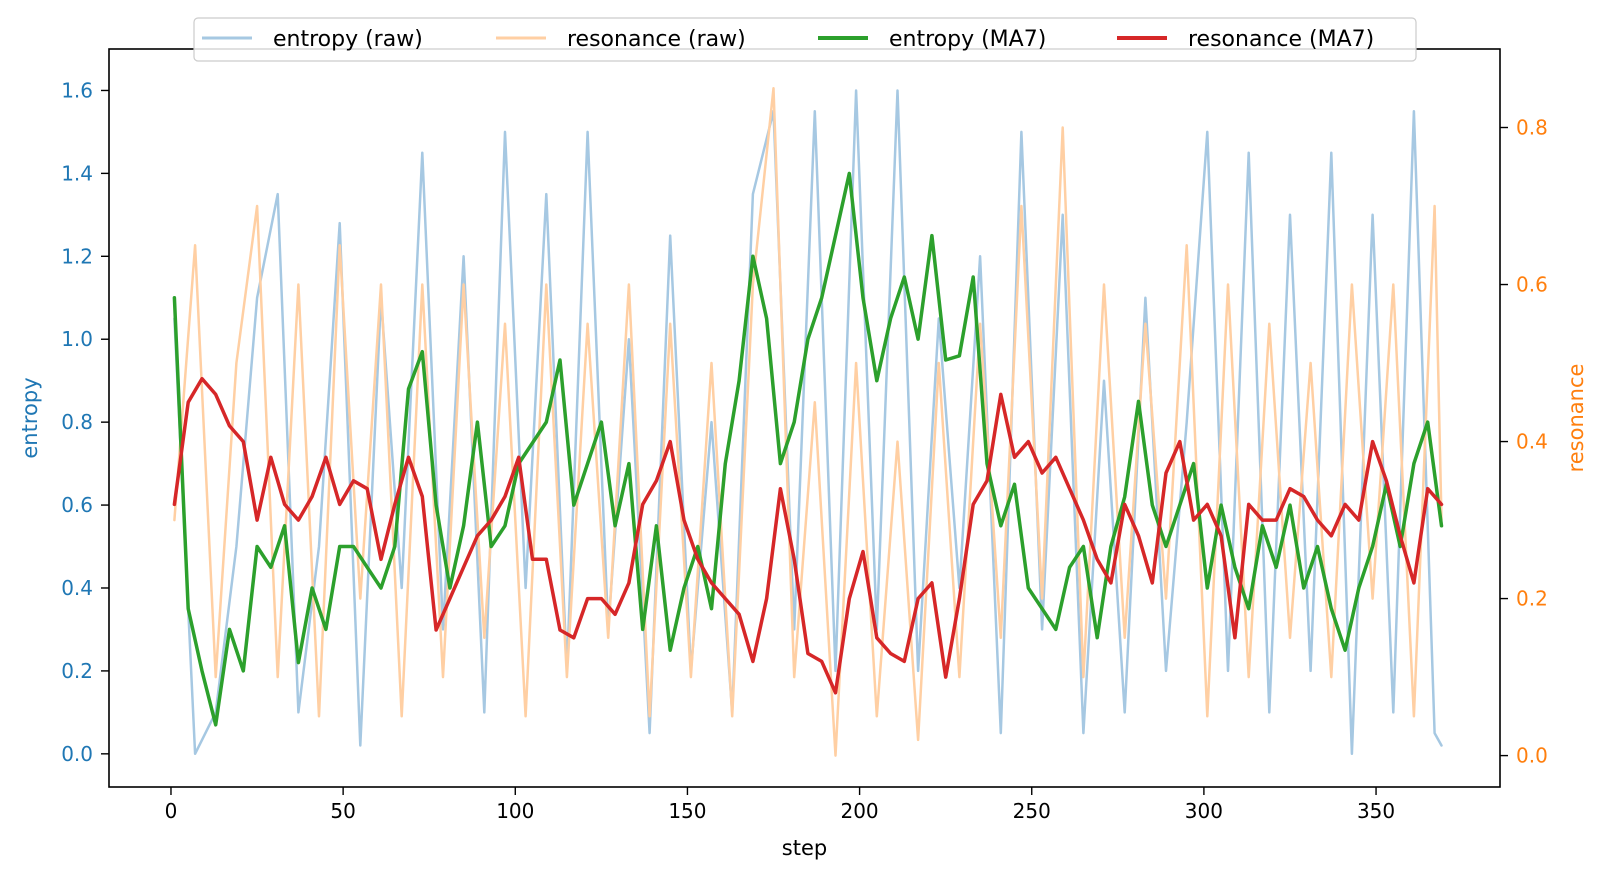 The height and width of the screenshot is (875, 1599). What do you see at coordinates (77, 173) in the screenshot?
I see `left-y-tick-label: 1.4` at bounding box center [77, 173].